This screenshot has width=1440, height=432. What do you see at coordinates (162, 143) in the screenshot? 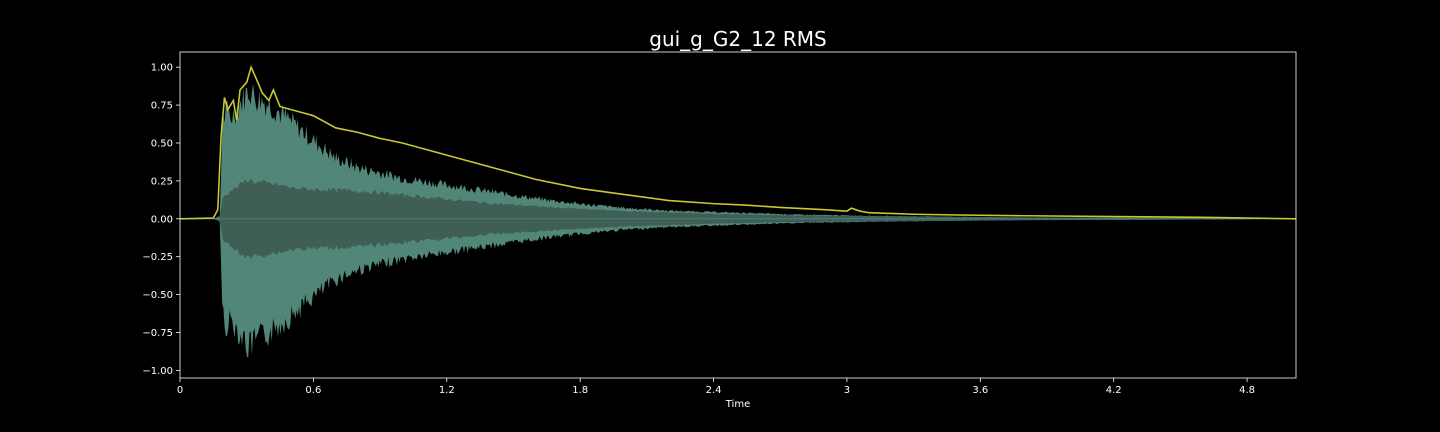
I see `y-tick-label: 0.50` at bounding box center [162, 143].